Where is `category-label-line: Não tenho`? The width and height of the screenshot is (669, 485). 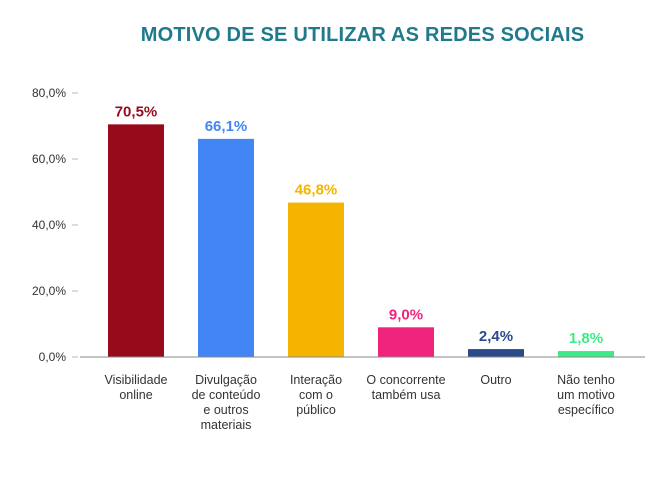 category-label-line: Não tenho is located at coordinates (586, 380).